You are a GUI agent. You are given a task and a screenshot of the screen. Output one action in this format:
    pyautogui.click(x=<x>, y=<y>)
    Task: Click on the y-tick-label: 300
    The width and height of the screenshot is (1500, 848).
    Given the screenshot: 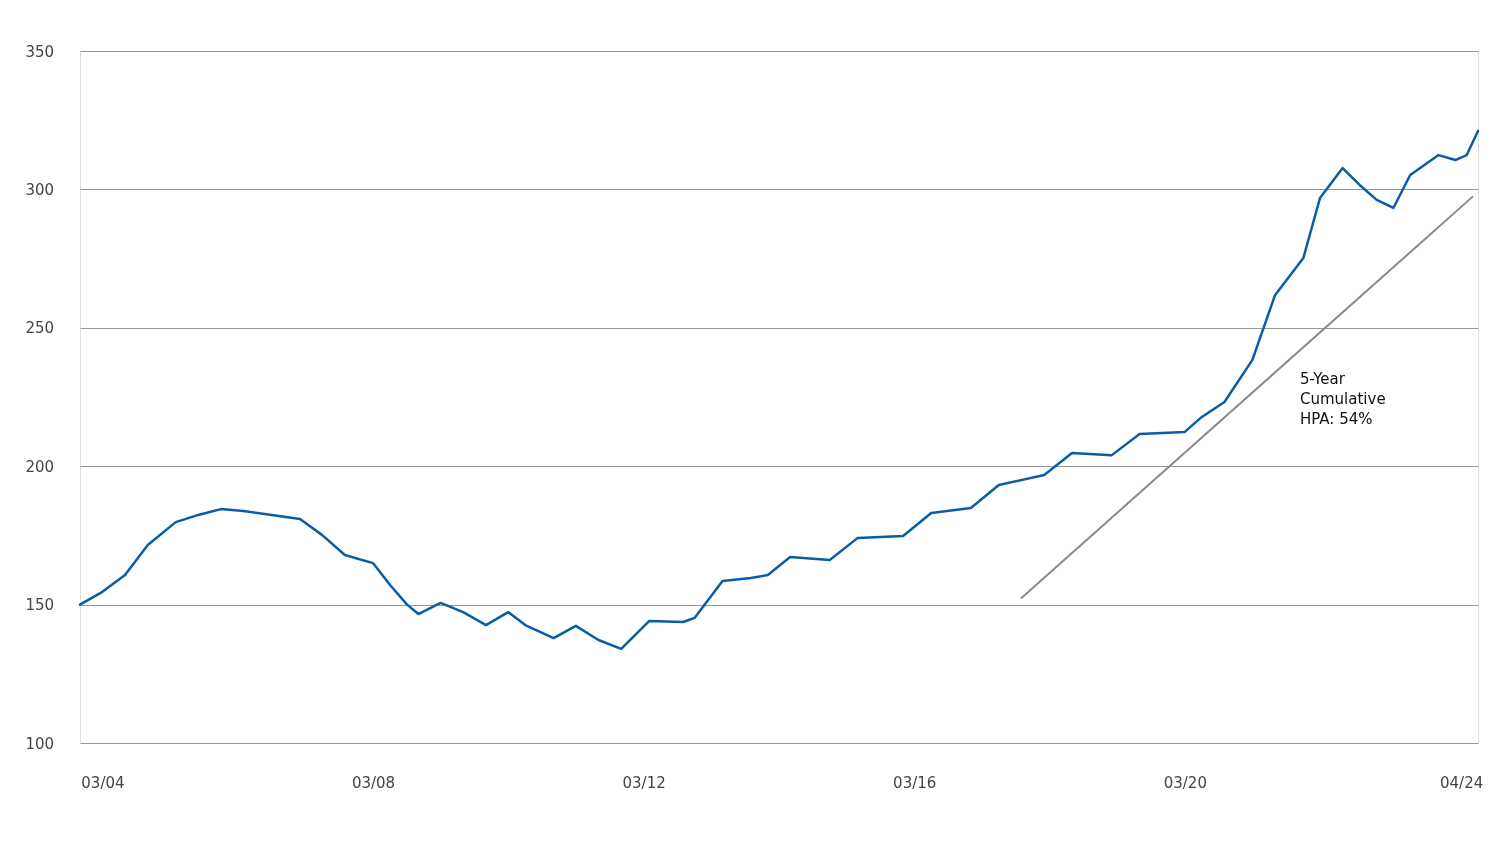 What is the action you would take?
    pyautogui.click(x=40, y=189)
    